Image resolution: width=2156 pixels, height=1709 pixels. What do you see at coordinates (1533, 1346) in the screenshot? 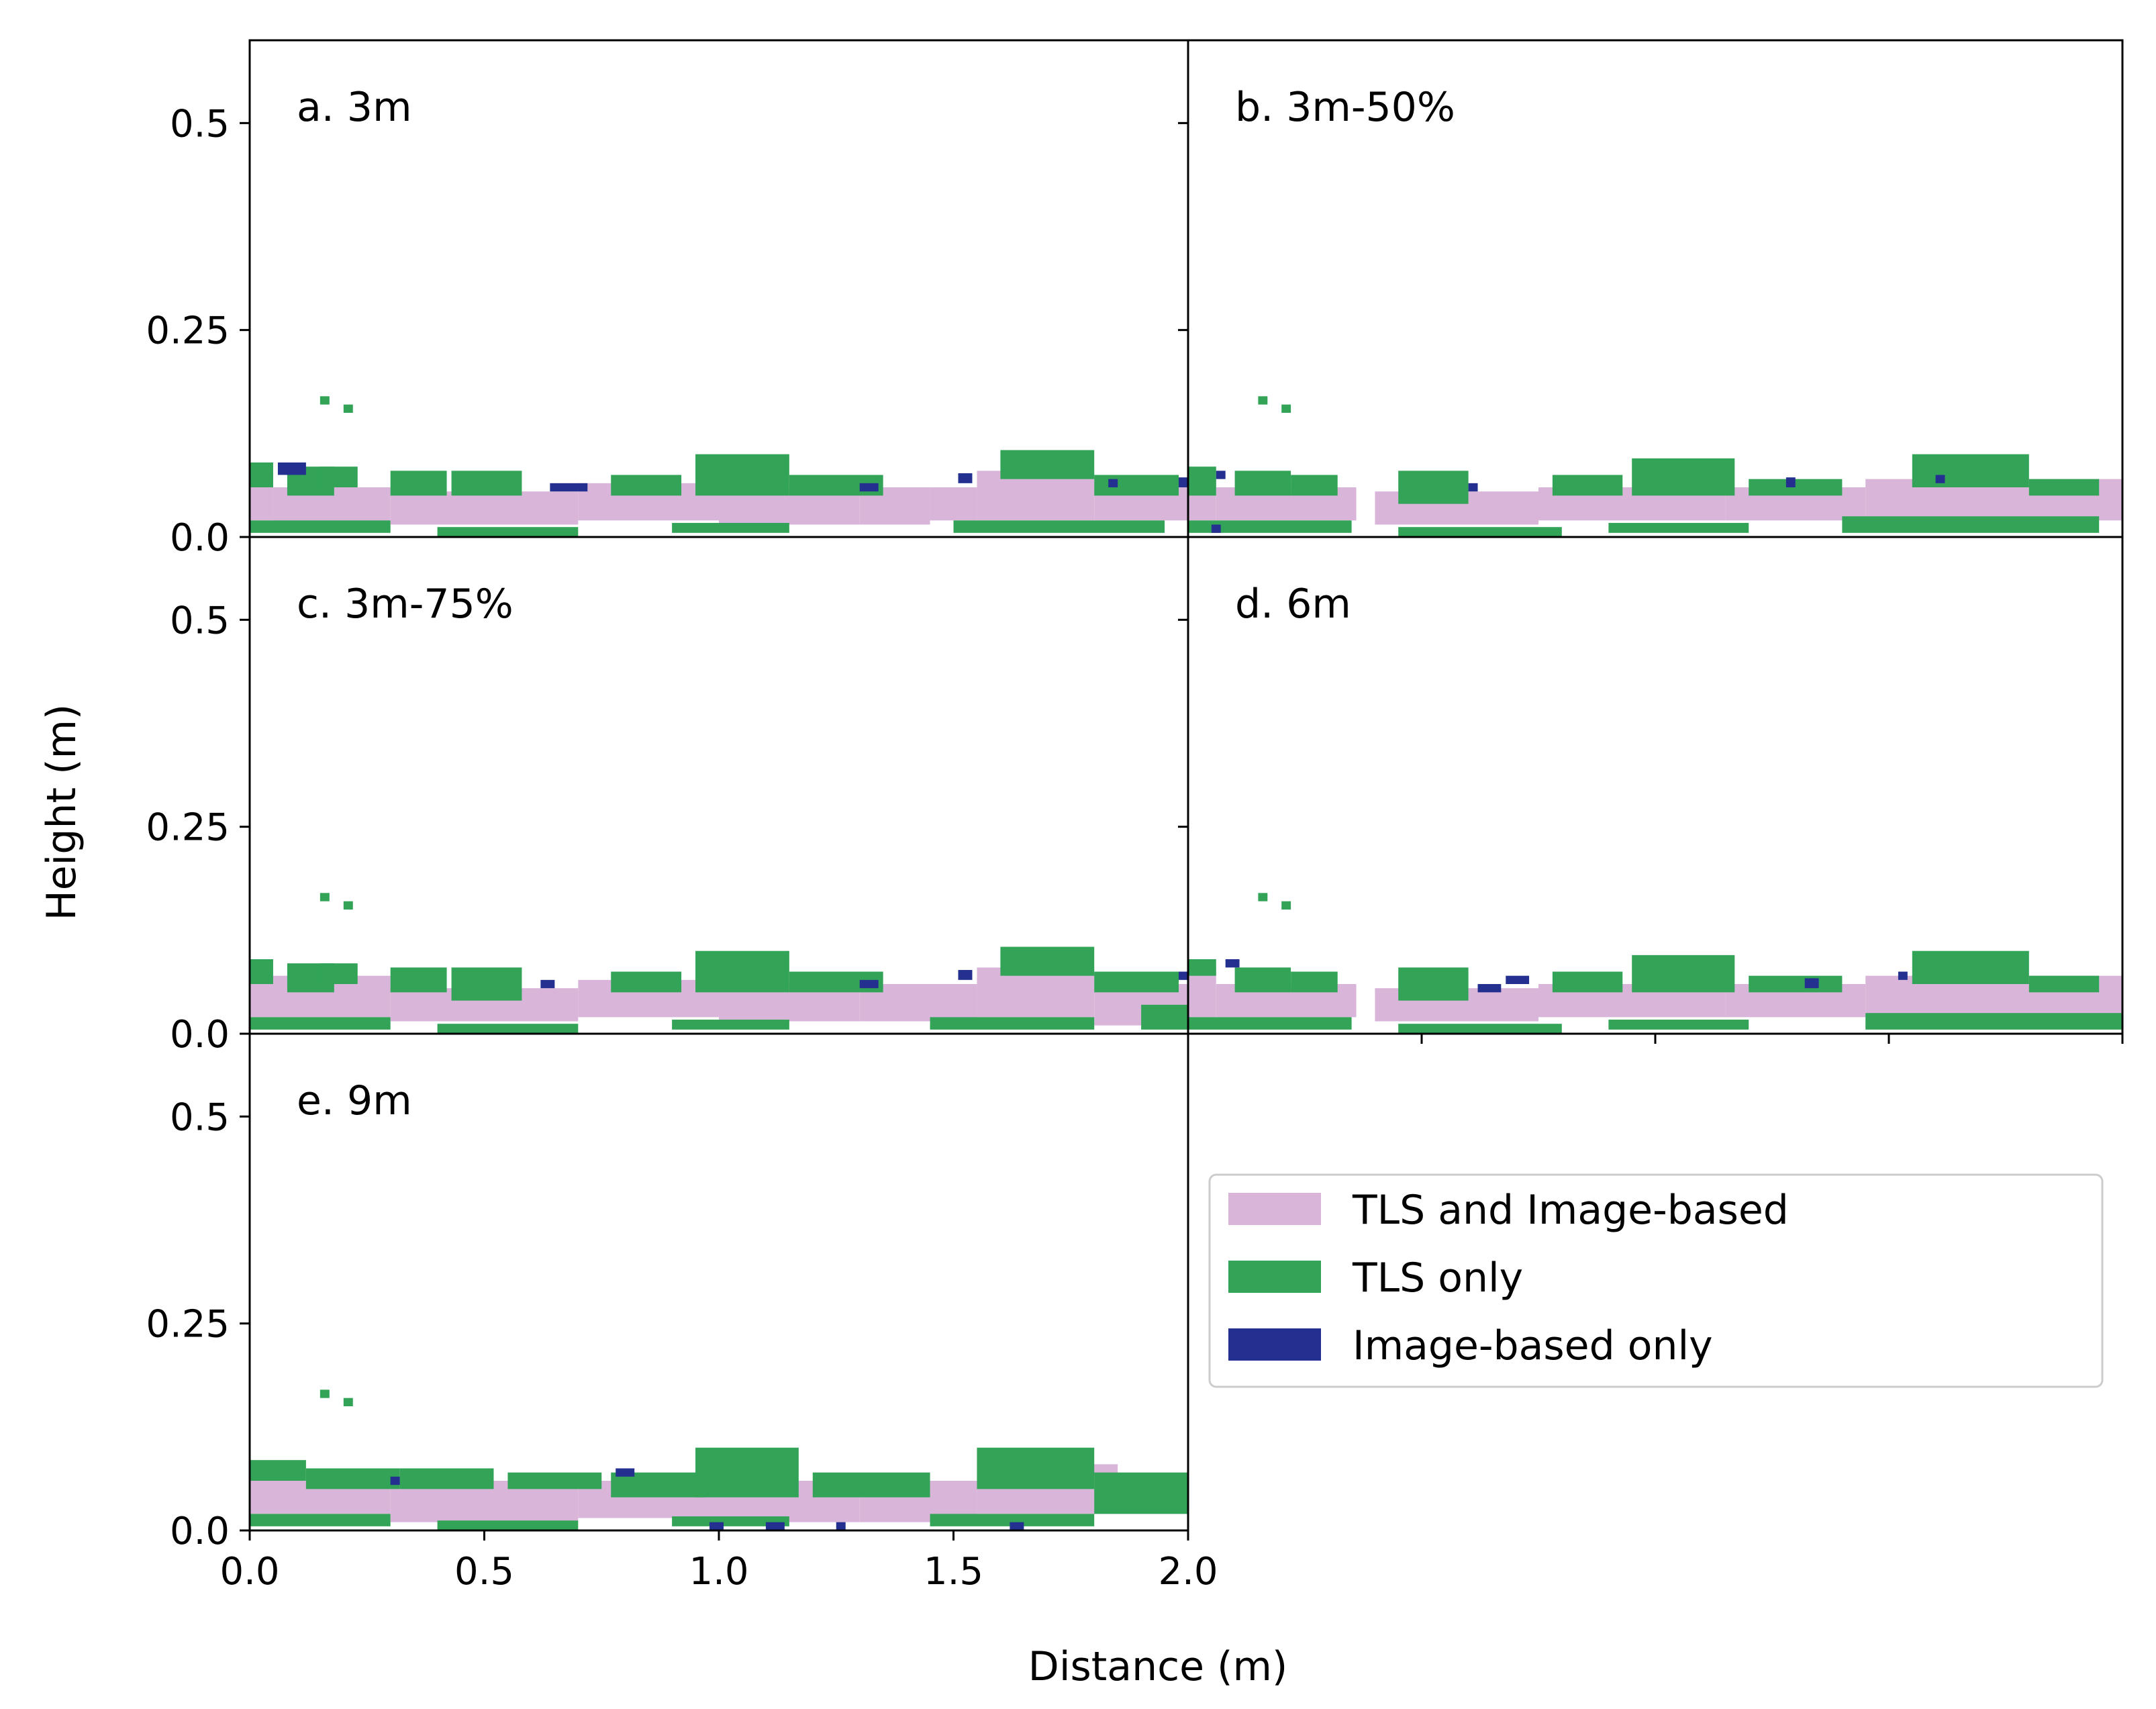
I see `legend-label-image-only: Image-based only` at bounding box center [1533, 1346].